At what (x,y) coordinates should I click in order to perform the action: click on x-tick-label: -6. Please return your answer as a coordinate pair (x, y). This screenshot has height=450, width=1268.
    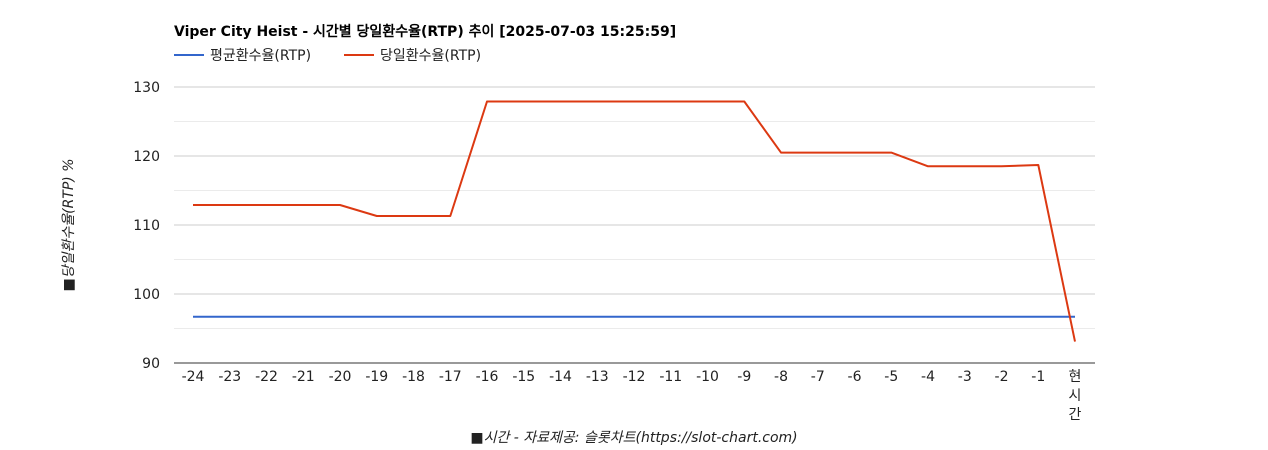
    Looking at the image, I should click on (855, 377).